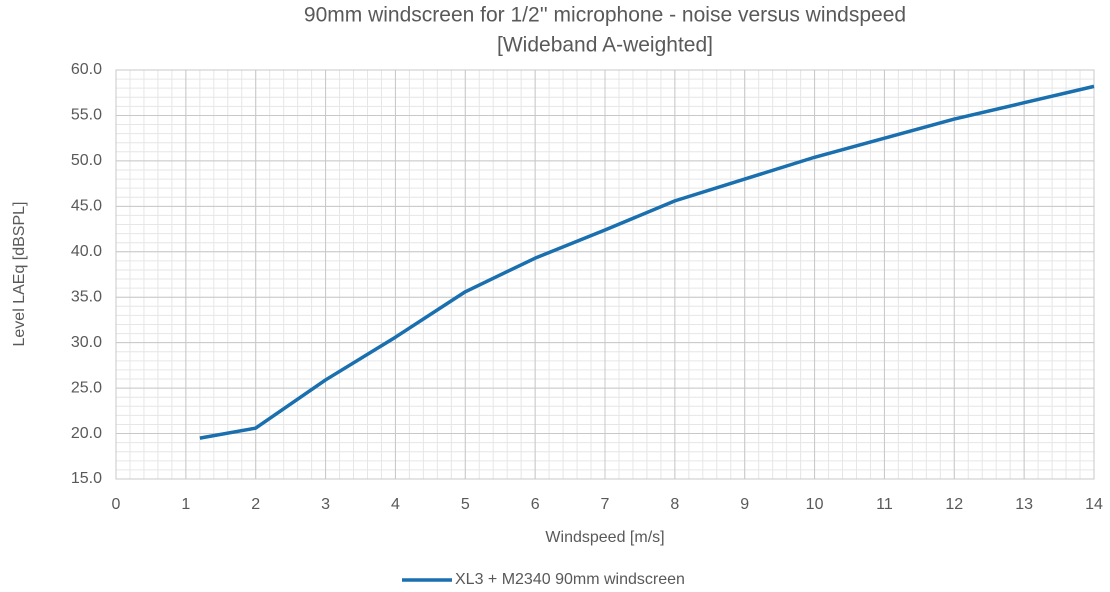  Describe the element at coordinates (86, 251) in the screenshot. I see `y-tick-label: 40.0` at that location.